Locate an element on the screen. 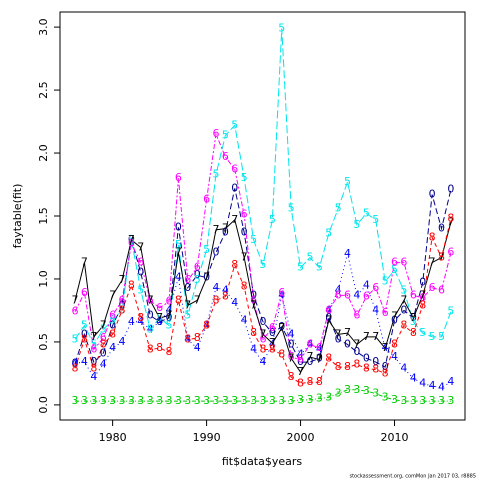 The width and height of the screenshot is (480, 480). y-axis-label: faytable(fit) is located at coordinates (17, 216).